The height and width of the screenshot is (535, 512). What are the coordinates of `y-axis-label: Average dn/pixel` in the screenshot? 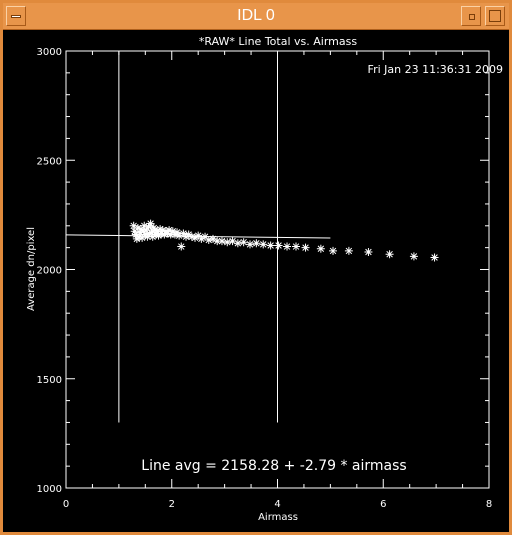 It's located at (31, 269).